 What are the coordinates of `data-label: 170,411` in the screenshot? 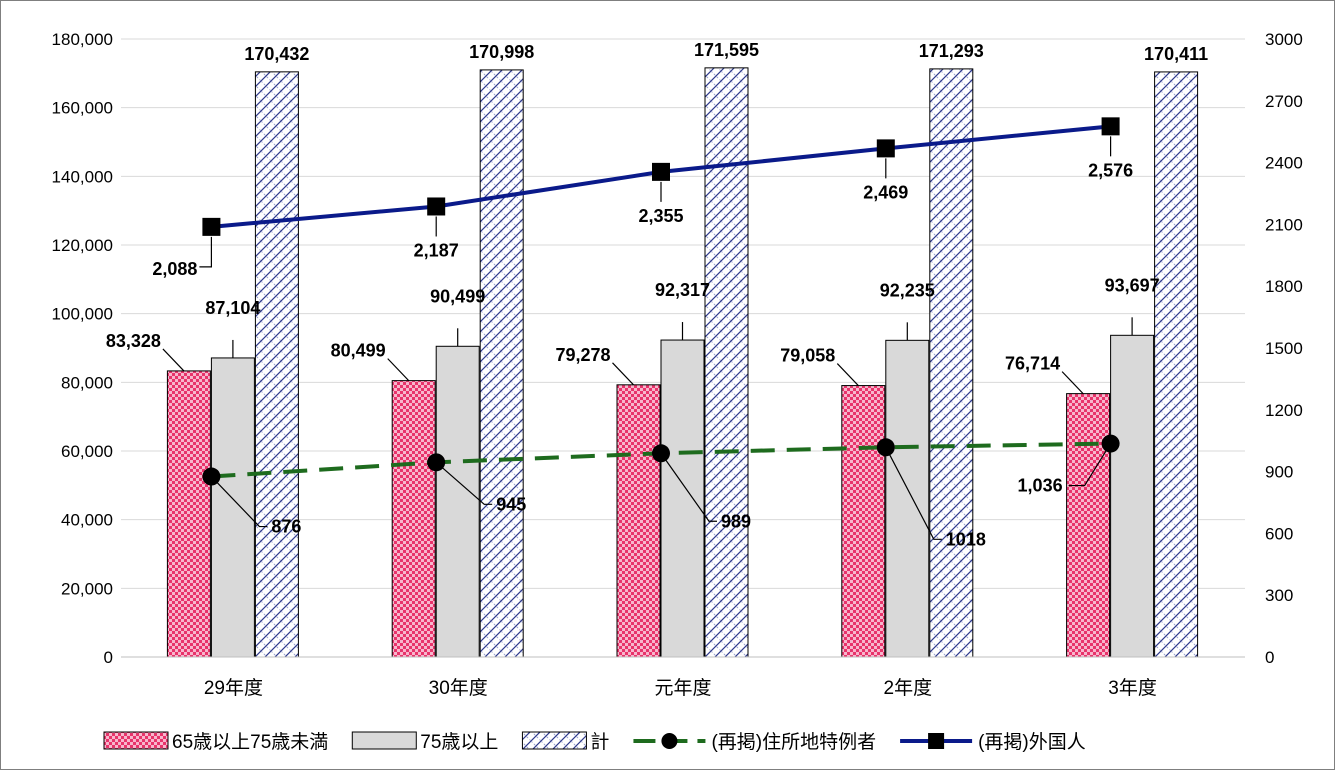 It's located at (1176, 54).